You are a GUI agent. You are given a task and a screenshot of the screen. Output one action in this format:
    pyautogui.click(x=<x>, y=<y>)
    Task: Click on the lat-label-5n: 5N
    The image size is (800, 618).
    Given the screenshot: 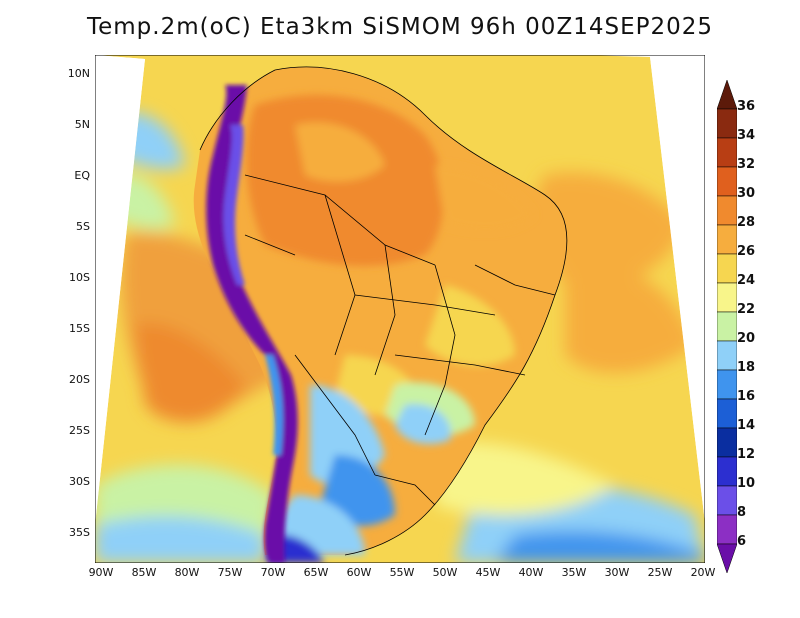 What is the action you would take?
    pyautogui.click(x=82, y=124)
    